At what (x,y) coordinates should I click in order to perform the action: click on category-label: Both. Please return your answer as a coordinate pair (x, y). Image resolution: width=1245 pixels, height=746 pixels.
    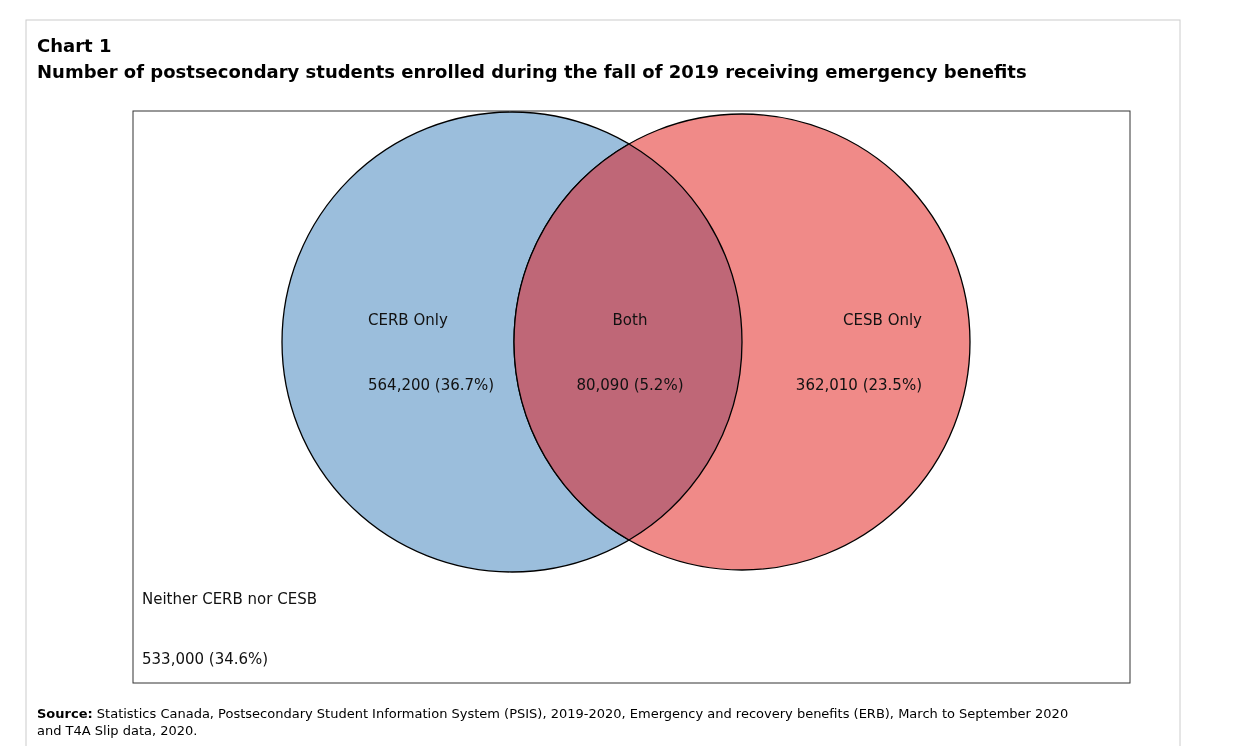
    Looking at the image, I should click on (630, 320).